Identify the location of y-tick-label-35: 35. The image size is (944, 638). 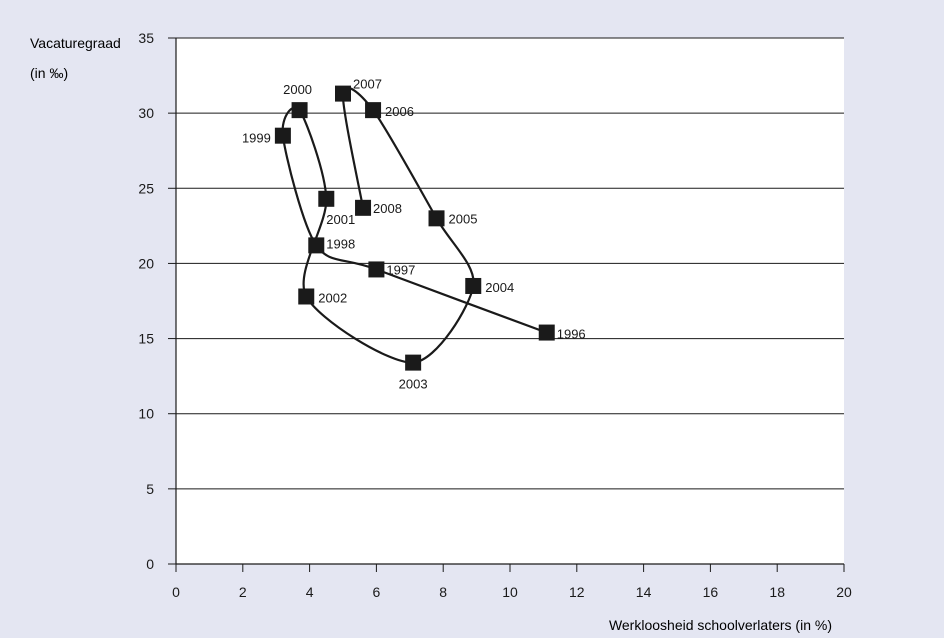
(146, 38).